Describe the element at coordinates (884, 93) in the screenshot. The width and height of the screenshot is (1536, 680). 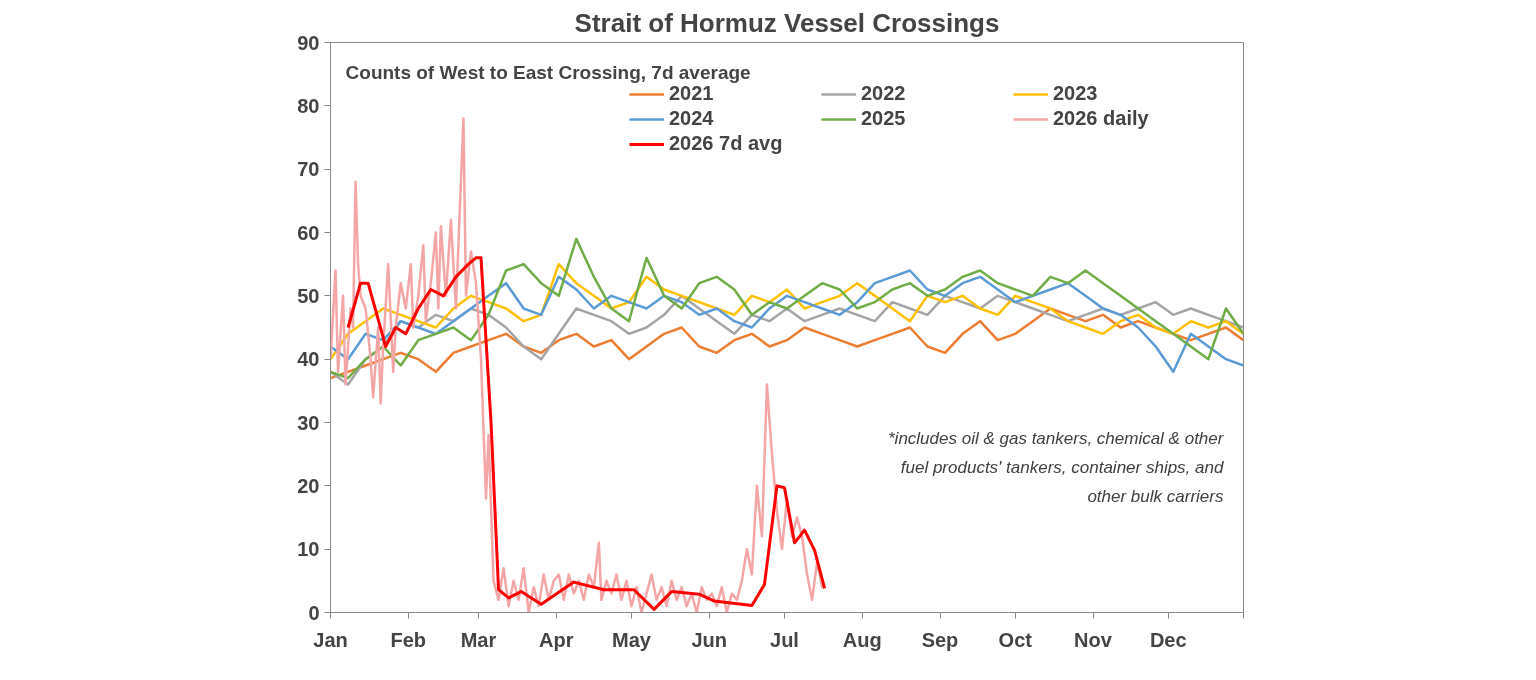
I see `legend-label: 2022` at that location.